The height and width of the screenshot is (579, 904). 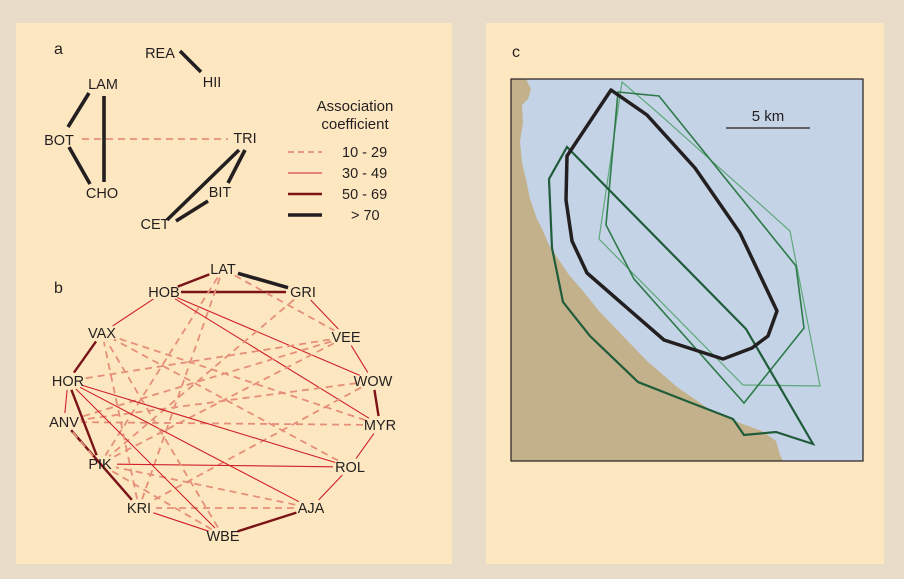 I want to click on panel-c-label: c, so click(x=516, y=52).